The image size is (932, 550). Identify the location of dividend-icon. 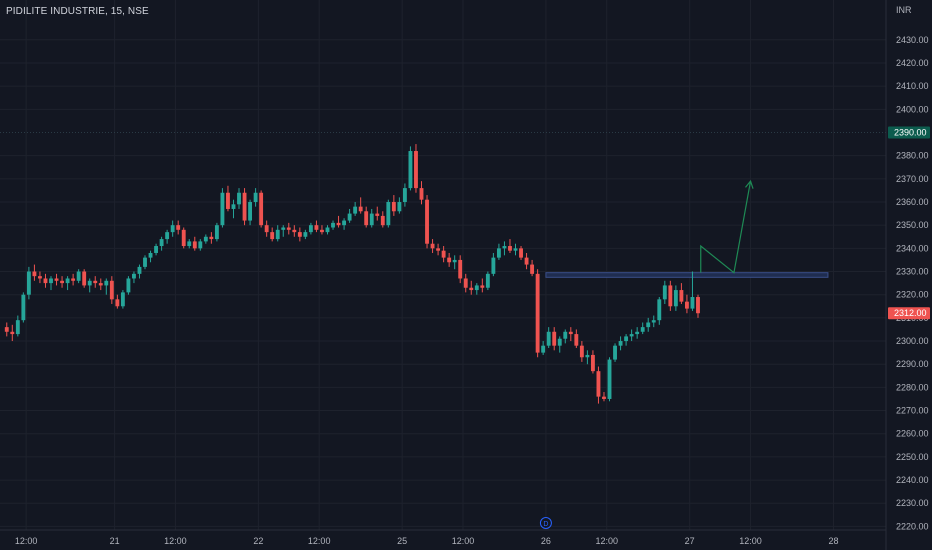
(545, 523).